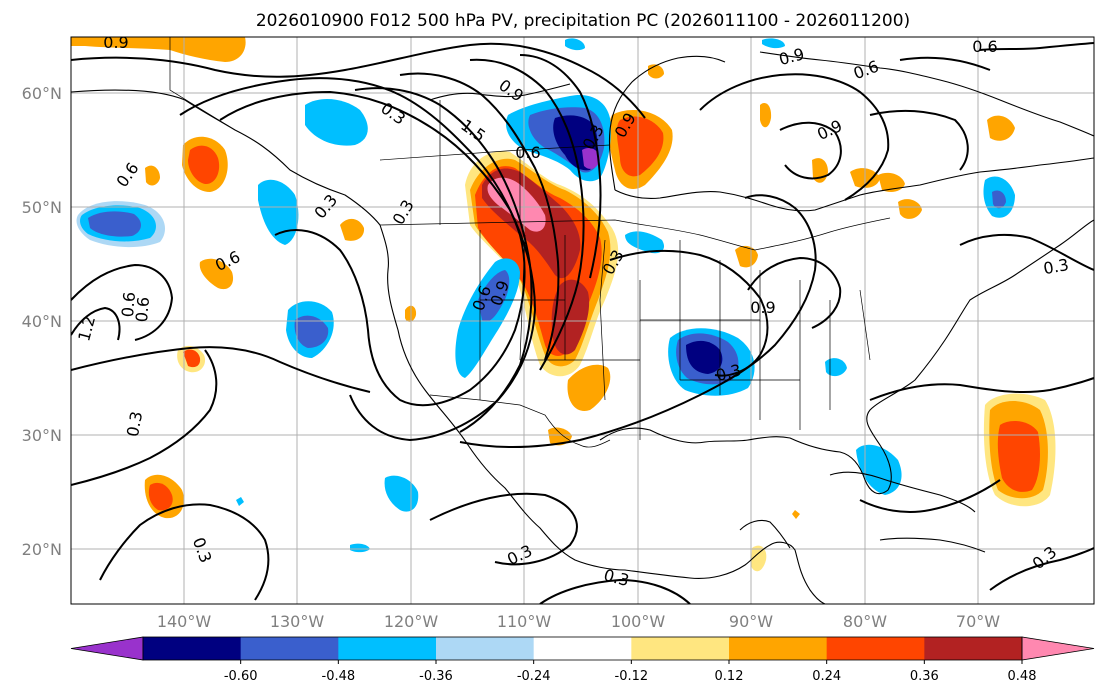 The height and width of the screenshot is (698, 1105). Describe the element at coordinates (297, 621) in the screenshot. I see `longitude-label: 130°W` at that location.